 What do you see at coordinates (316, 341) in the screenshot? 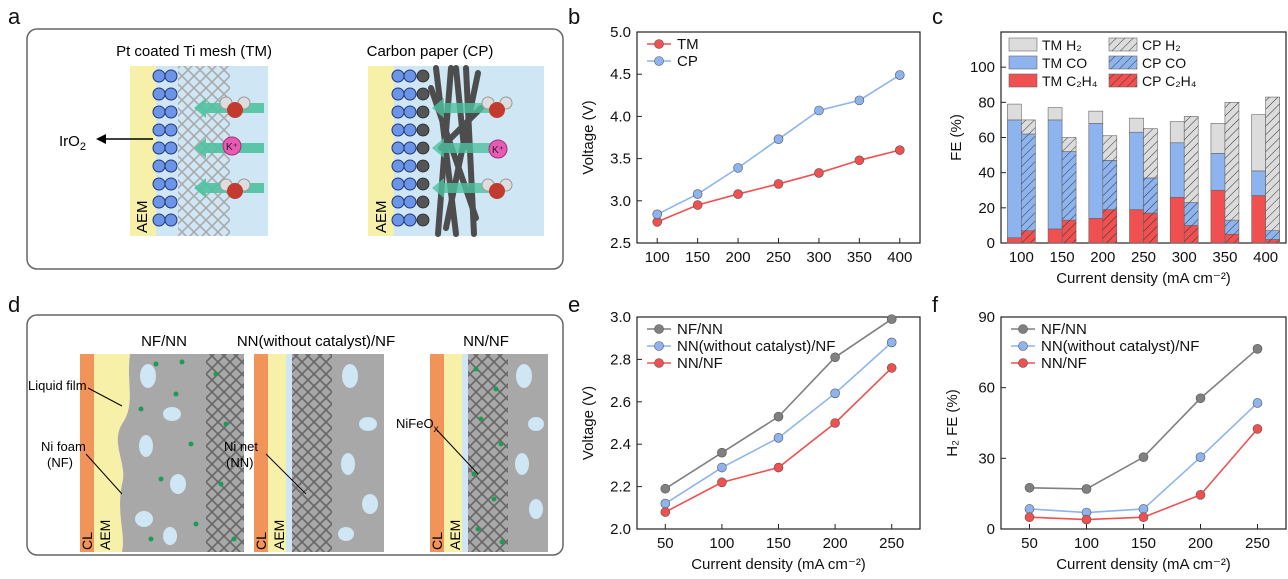
I see `title-nn-without-catalyst-nf: NN(without catalyst)/NF` at bounding box center [316, 341].